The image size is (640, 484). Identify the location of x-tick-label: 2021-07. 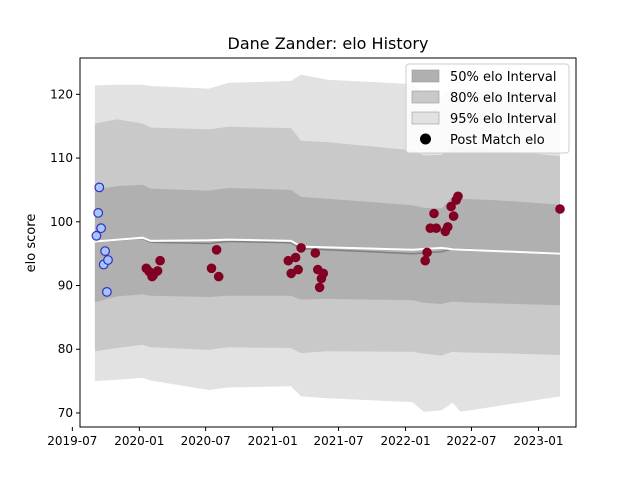
(338, 441).